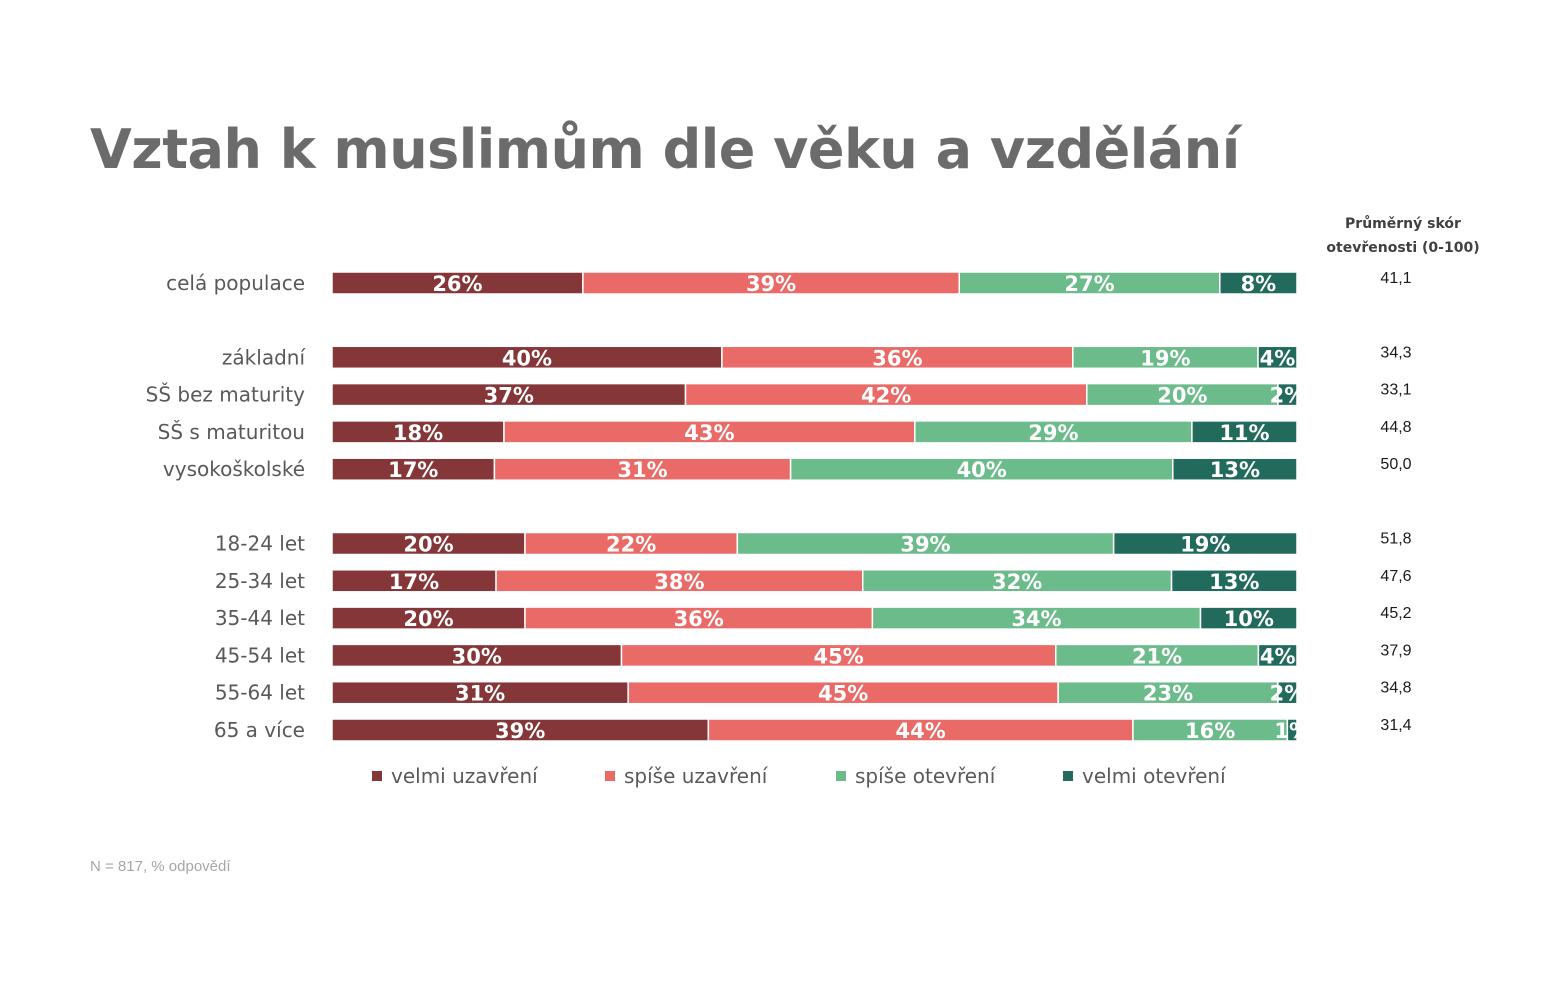 The height and width of the screenshot is (1000, 1550). What do you see at coordinates (418, 433) in the screenshot?
I see `data-label: 18%` at bounding box center [418, 433].